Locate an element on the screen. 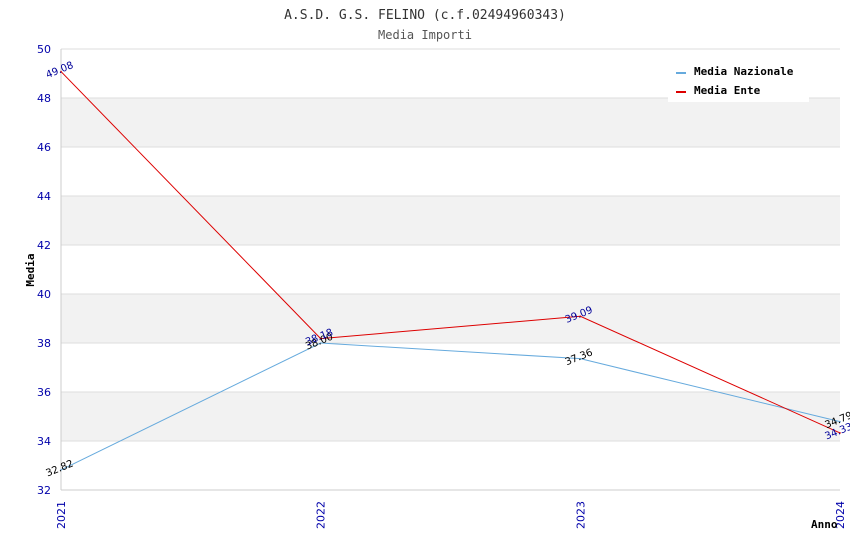  x-tick-label: 2023 is located at coordinates (580, 515).